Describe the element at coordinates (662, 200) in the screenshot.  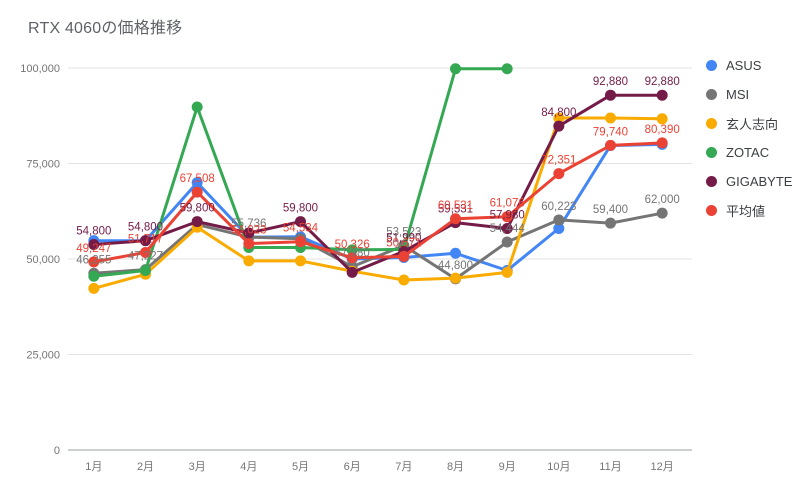
I see `data-point-label: 62,000` at that location.